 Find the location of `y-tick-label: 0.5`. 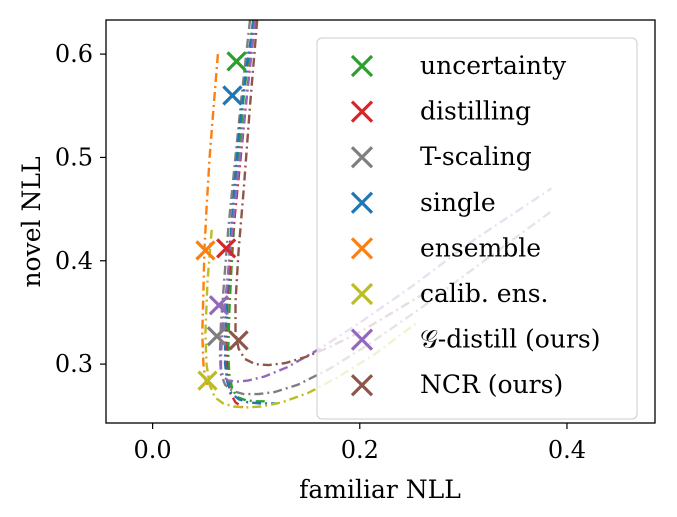

y-tick-label: 0.5 is located at coordinates (74, 157).